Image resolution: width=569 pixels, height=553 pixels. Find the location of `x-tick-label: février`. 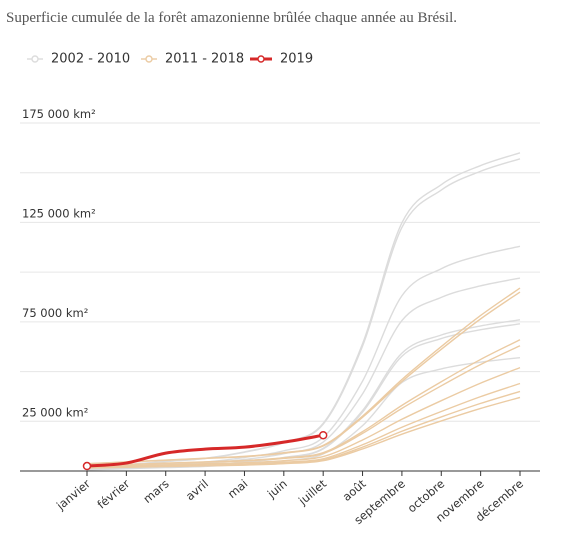

x-tick-label: février is located at coordinates (113, 493).